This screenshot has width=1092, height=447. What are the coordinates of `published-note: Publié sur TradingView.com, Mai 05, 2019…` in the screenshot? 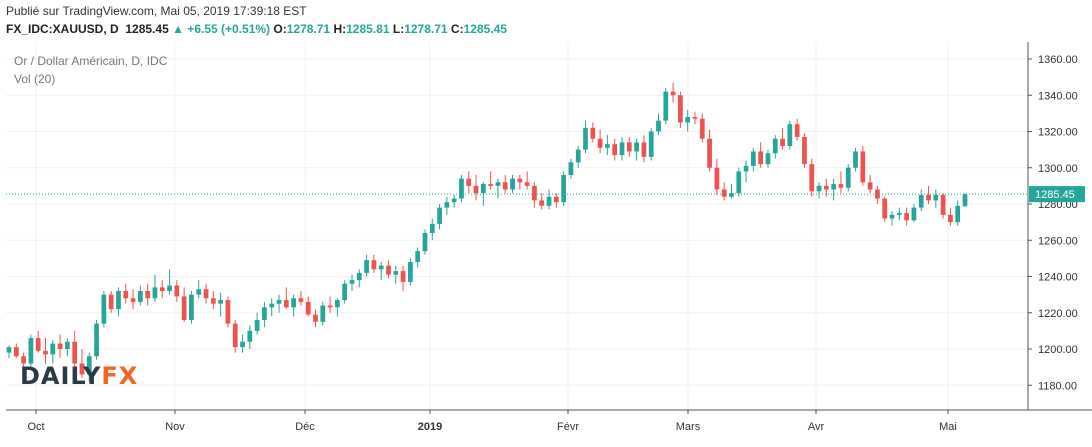 It's located at (156, 11).